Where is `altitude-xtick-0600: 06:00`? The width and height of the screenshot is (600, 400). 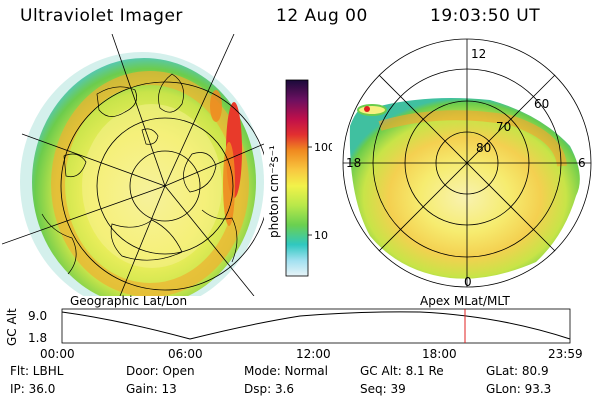 altitude-xtick-0600: 06:00 is located at coordinates (185, 354).